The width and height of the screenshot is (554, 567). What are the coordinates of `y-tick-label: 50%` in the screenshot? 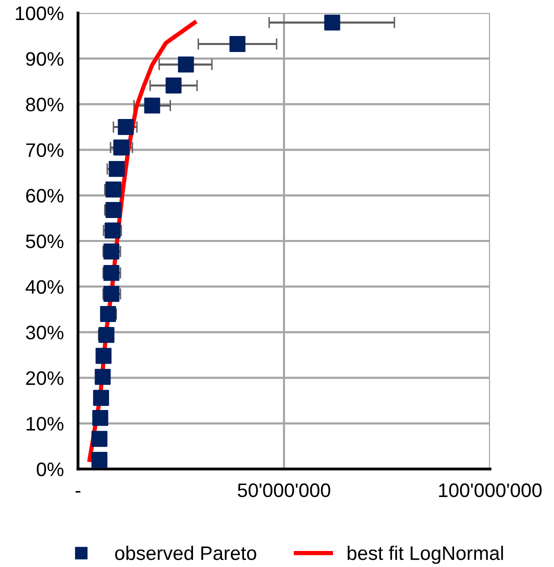 It's located at (45, 241).